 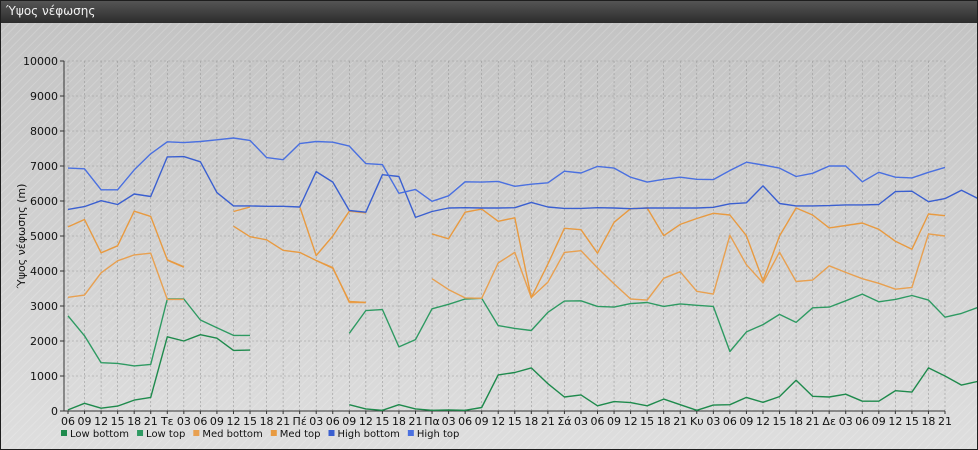 What do you see at coordinates (829, 421) in the screenshot?
I see `x-tick-label: Δε` at bounding box center [829, 421].